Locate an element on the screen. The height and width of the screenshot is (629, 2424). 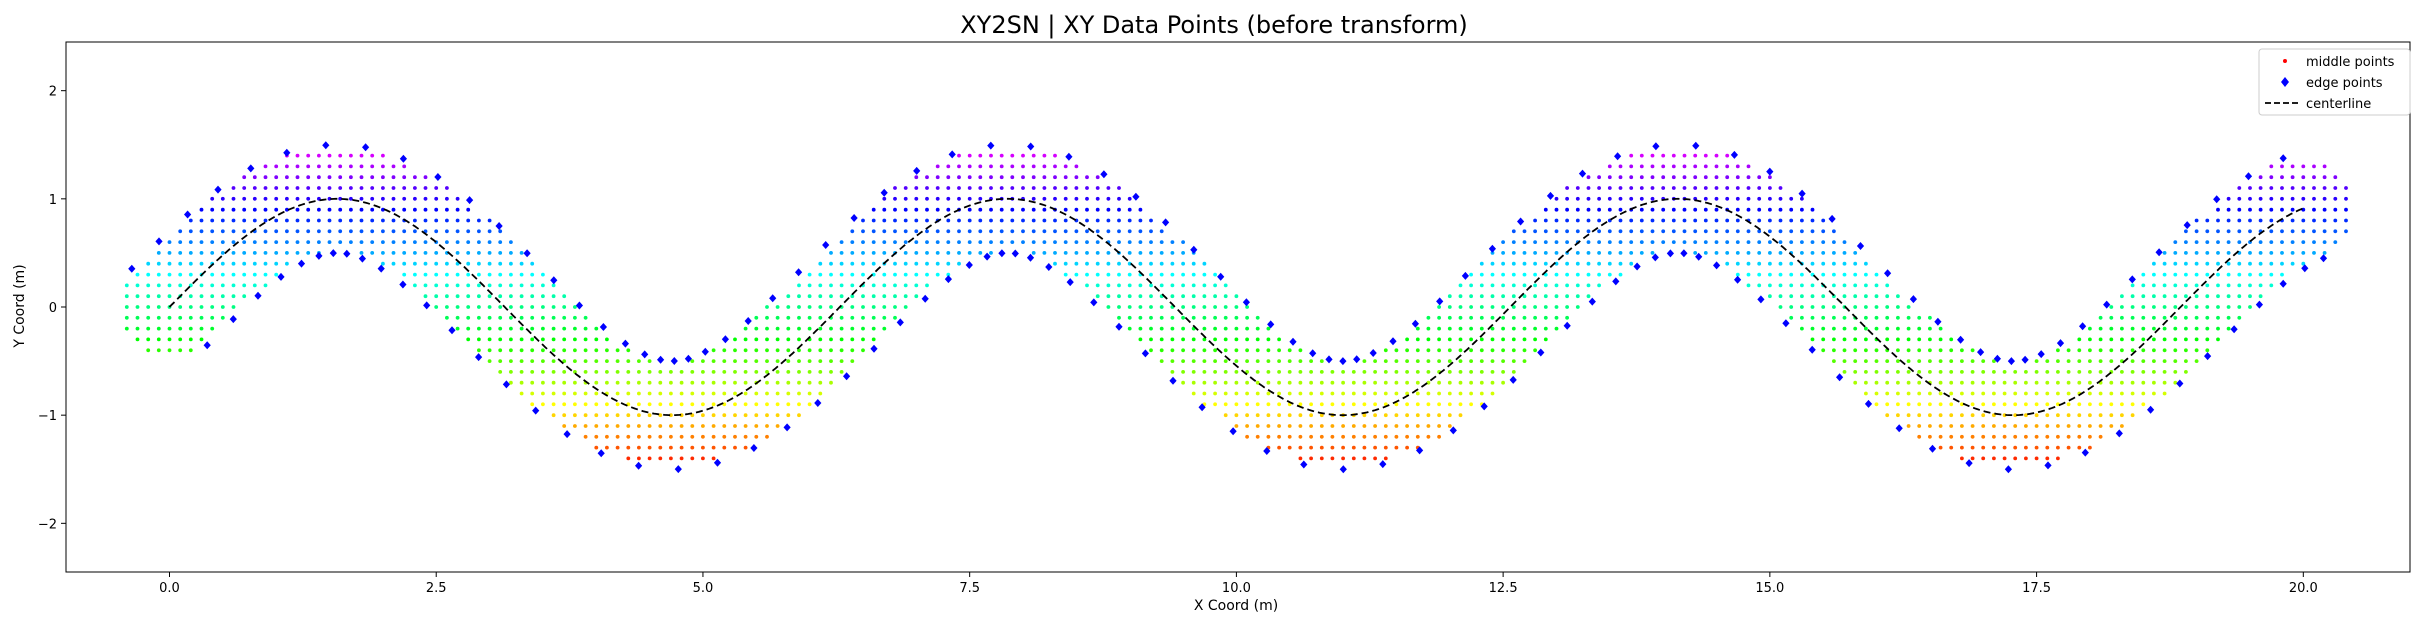
x-tick-label: 15.0 is located at coordinates (1769, 588).